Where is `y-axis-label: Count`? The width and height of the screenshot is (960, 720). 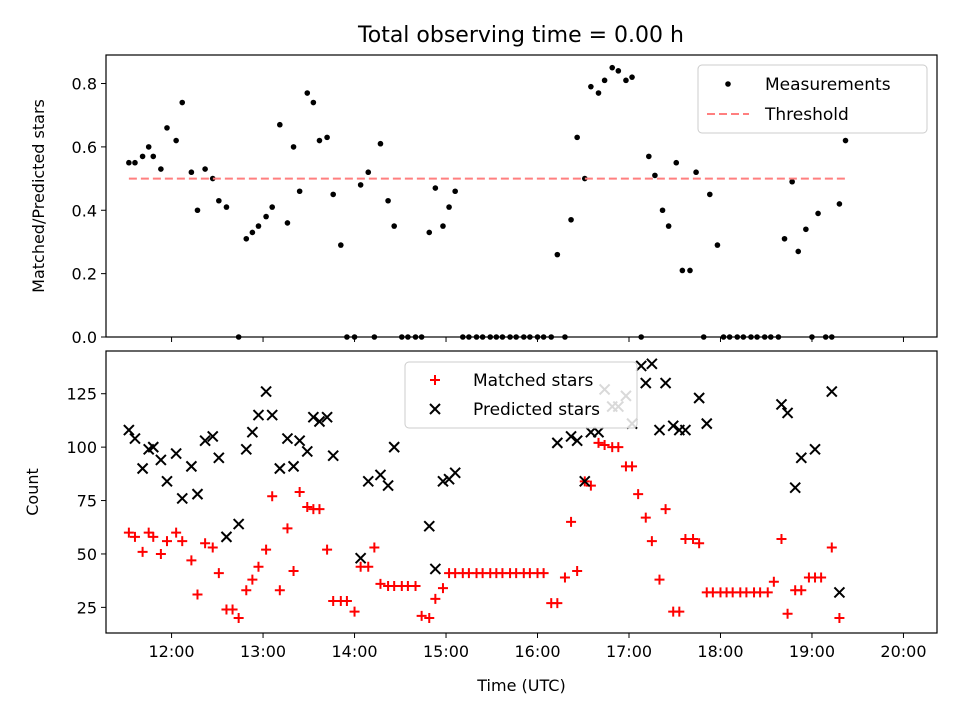
y-axis-label: Count is located at coordinates (32, 492).